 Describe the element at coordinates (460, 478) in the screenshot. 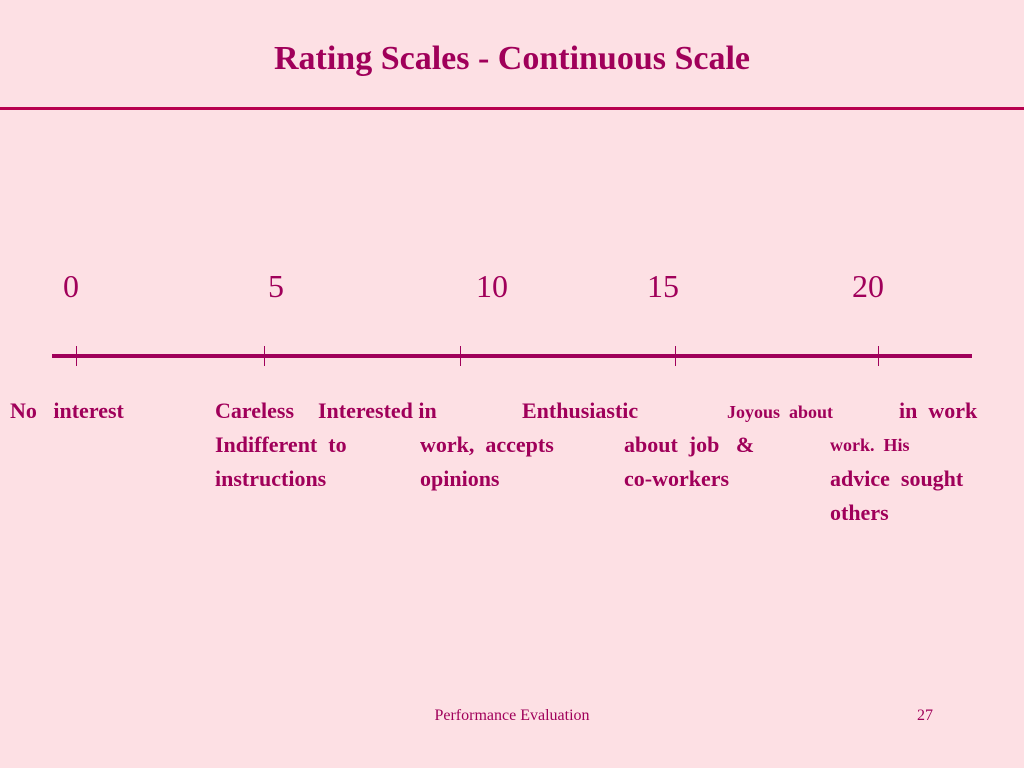

I see `label-interested-line: opinions` at that location.